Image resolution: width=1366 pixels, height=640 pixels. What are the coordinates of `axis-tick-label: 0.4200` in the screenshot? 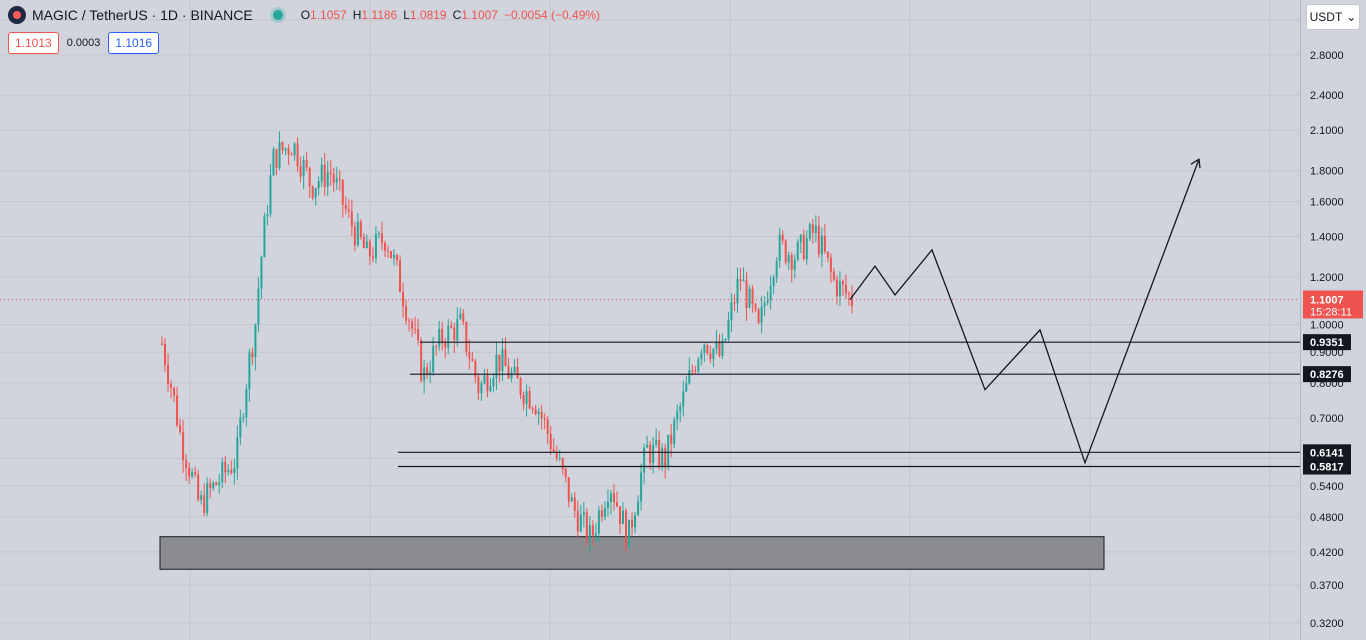 It's located at (1327, 553).